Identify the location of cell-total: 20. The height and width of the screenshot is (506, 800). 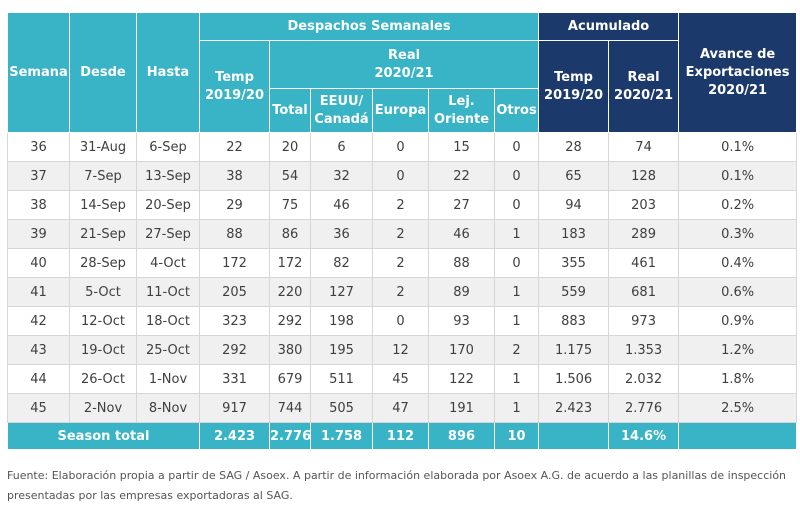
(290, 147).